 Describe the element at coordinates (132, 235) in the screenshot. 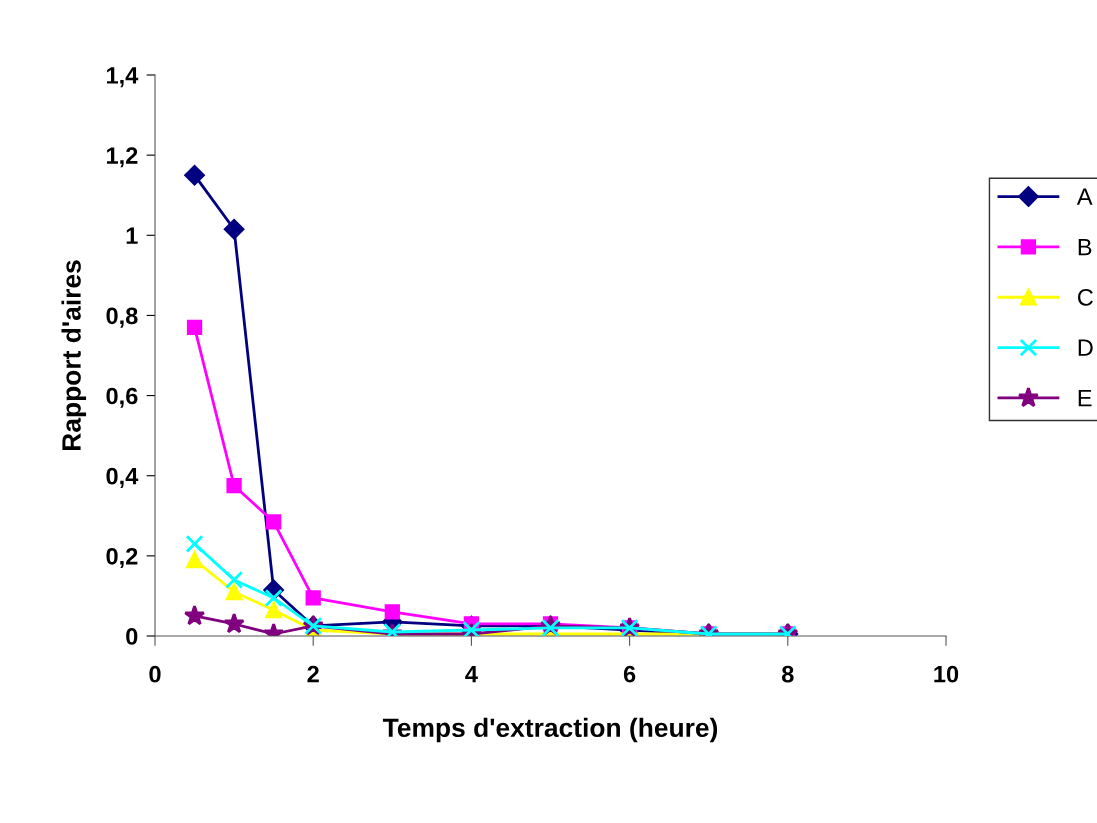

I see `y-tick-label: 1` at that location.